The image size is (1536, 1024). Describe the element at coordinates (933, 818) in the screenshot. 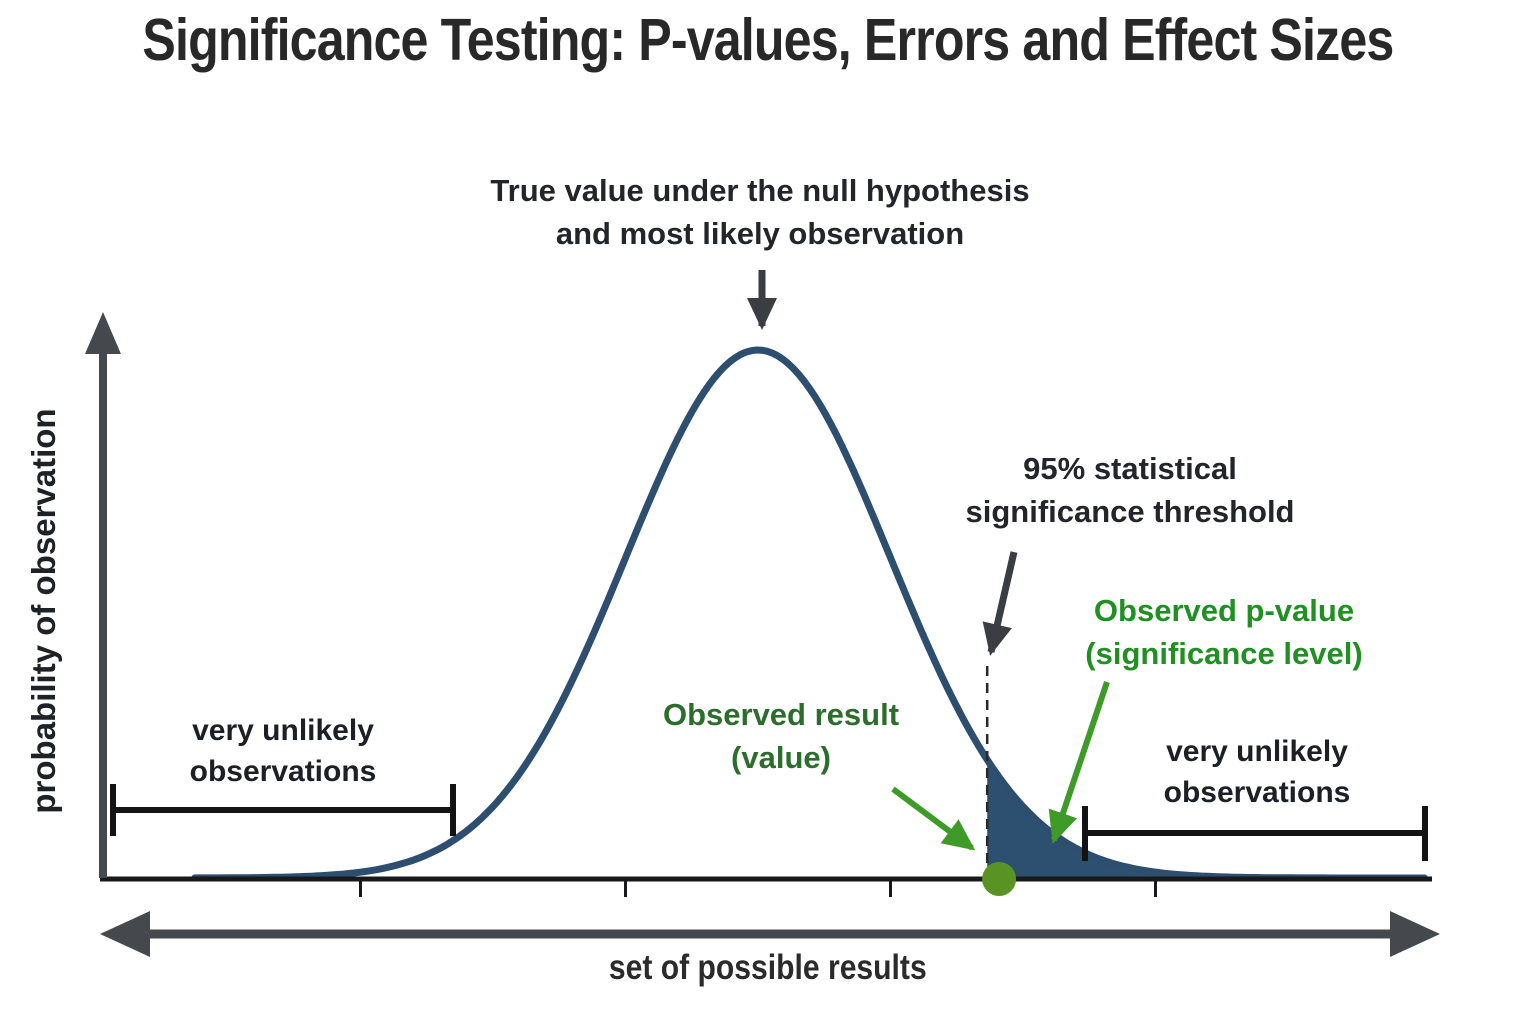

I see `observed-result-arrow-icon` at that location.